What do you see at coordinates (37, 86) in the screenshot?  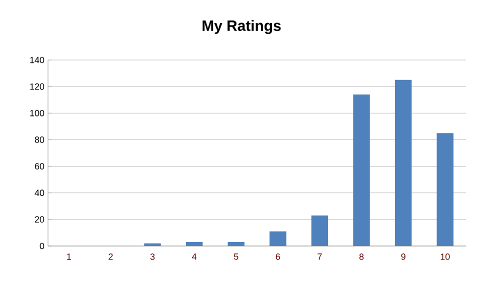 I see `y-tick-label: 120` at bounding box center [37, 86].